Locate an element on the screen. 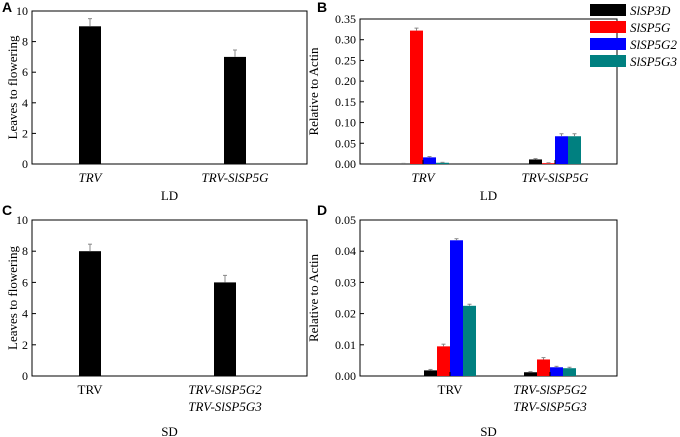  y-tick-label: 0.01 is located at coordinates (345, 345).